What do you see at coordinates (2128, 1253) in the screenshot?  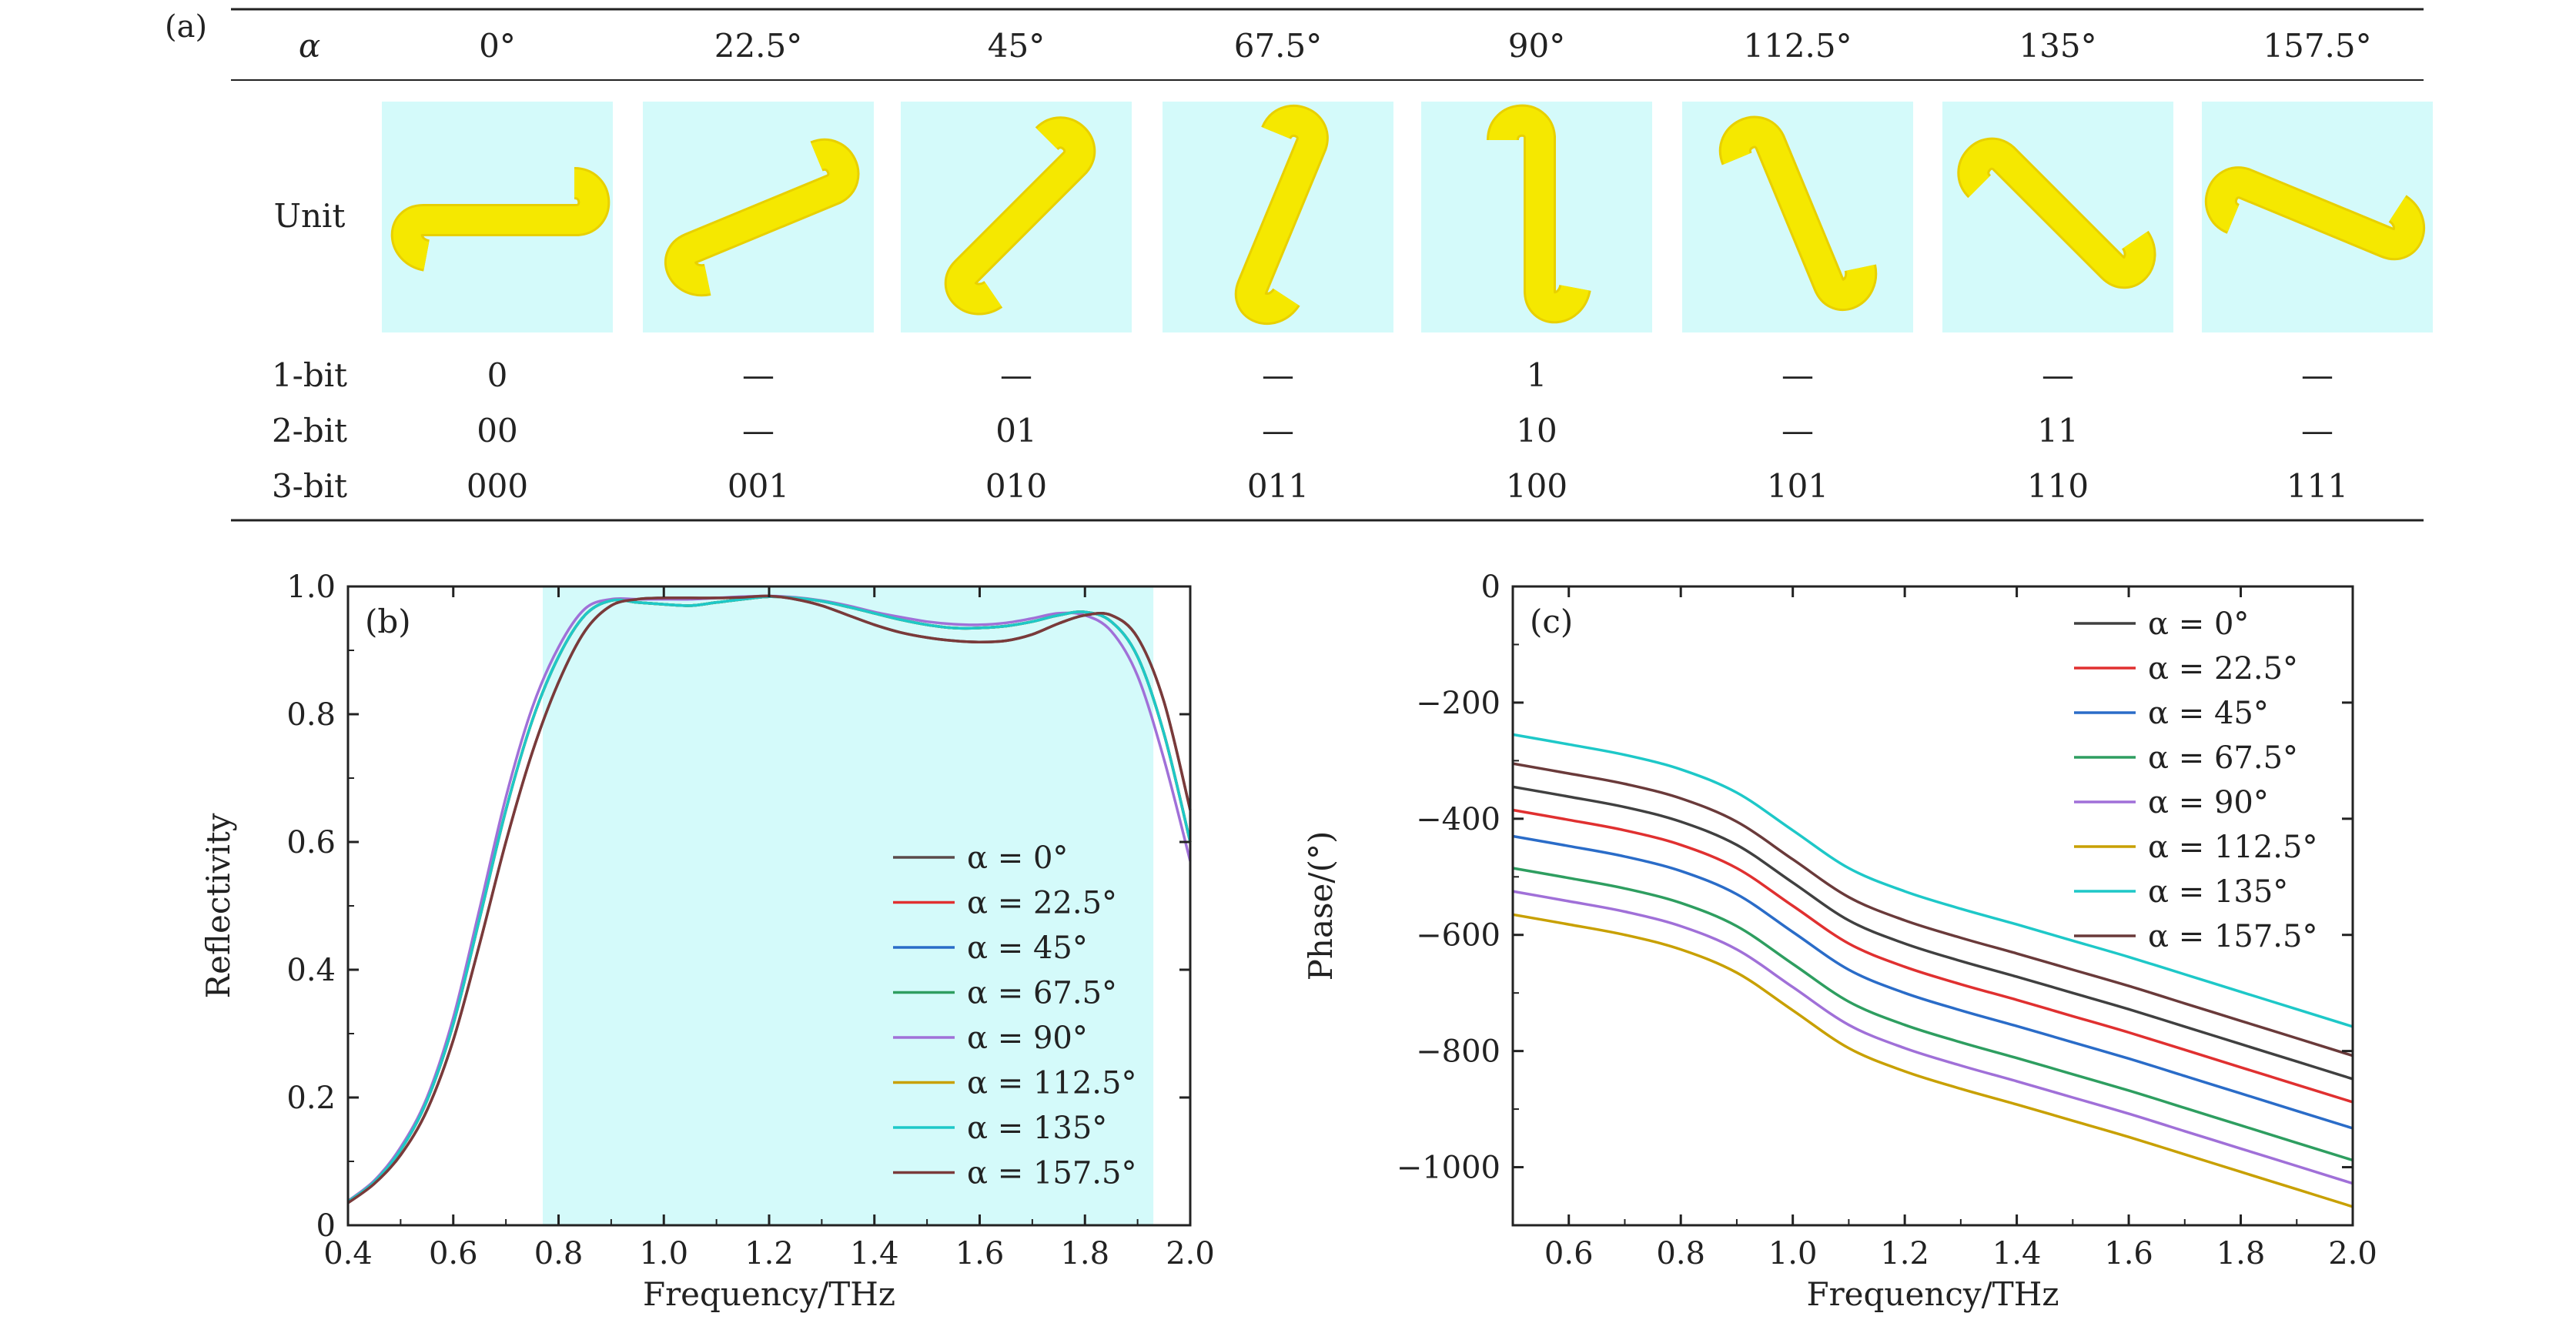 I see `x-tick-label: 1.6` at bounding box center [2128, 1253].